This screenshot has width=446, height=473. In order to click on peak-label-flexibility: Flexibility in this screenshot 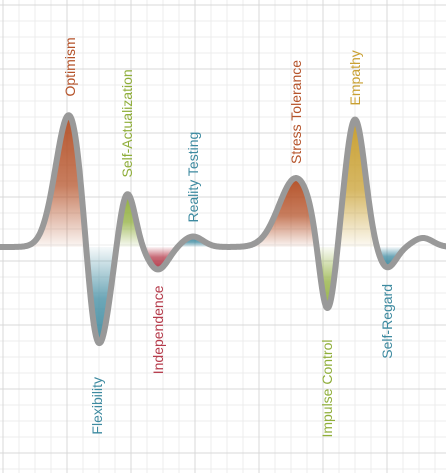, I will do `click(97, 406)`.